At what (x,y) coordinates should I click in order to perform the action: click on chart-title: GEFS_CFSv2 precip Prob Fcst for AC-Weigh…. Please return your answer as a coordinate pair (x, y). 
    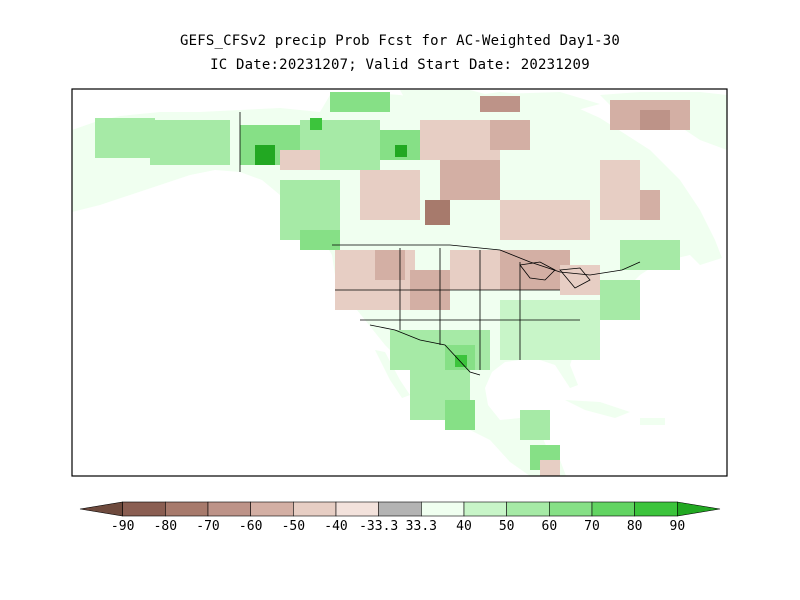
    Looking at the image, I should click on (400, 41).